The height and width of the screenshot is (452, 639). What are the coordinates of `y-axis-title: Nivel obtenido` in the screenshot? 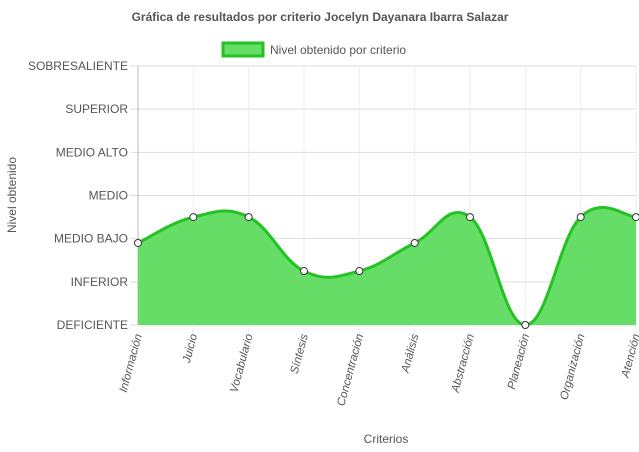 It's located at (12, 195).